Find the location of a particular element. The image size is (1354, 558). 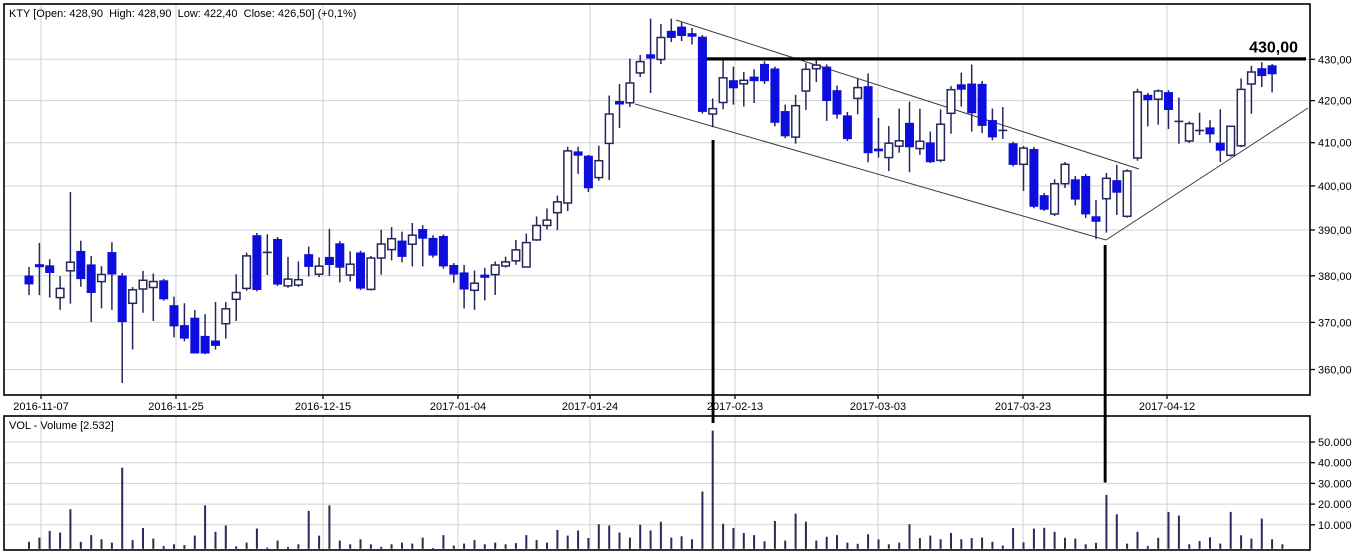

svg-text: 40.000 is located at coordinates (1335, 464).